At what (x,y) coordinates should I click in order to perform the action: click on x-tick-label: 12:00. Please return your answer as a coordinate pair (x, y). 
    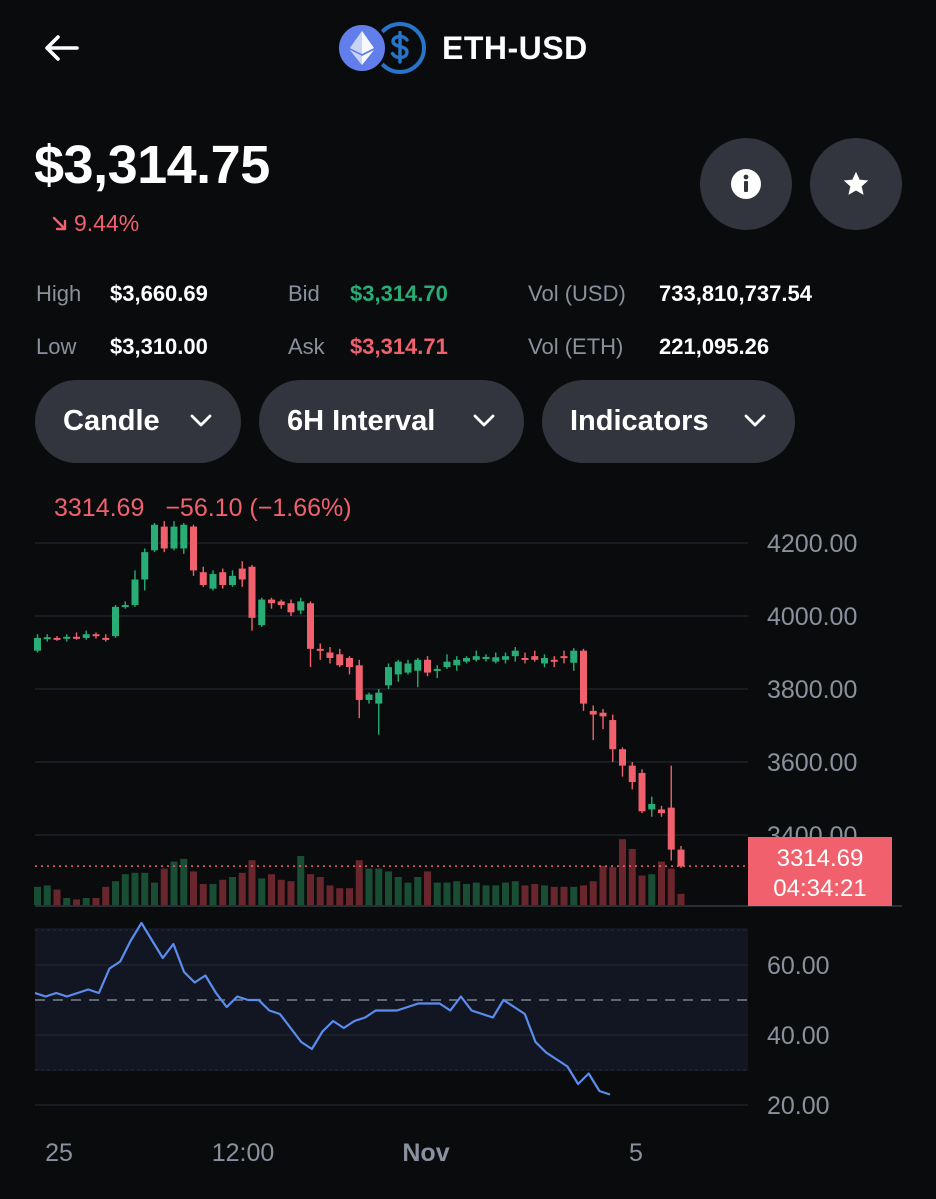
    Looking at the image, I should click on (243, 1153).